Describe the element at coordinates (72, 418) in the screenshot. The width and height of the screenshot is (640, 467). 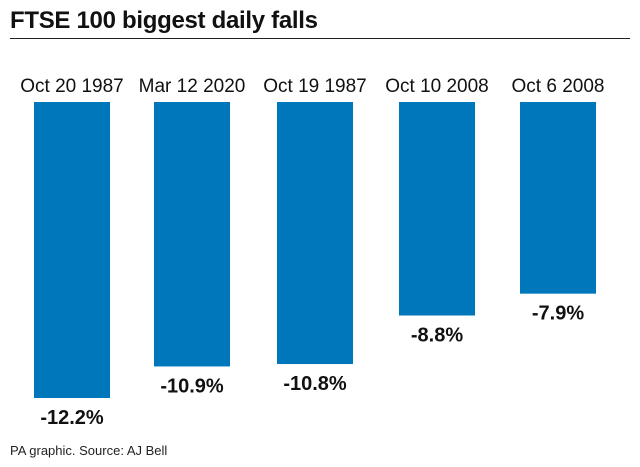
I see `value-label: -12.2%` at that location.